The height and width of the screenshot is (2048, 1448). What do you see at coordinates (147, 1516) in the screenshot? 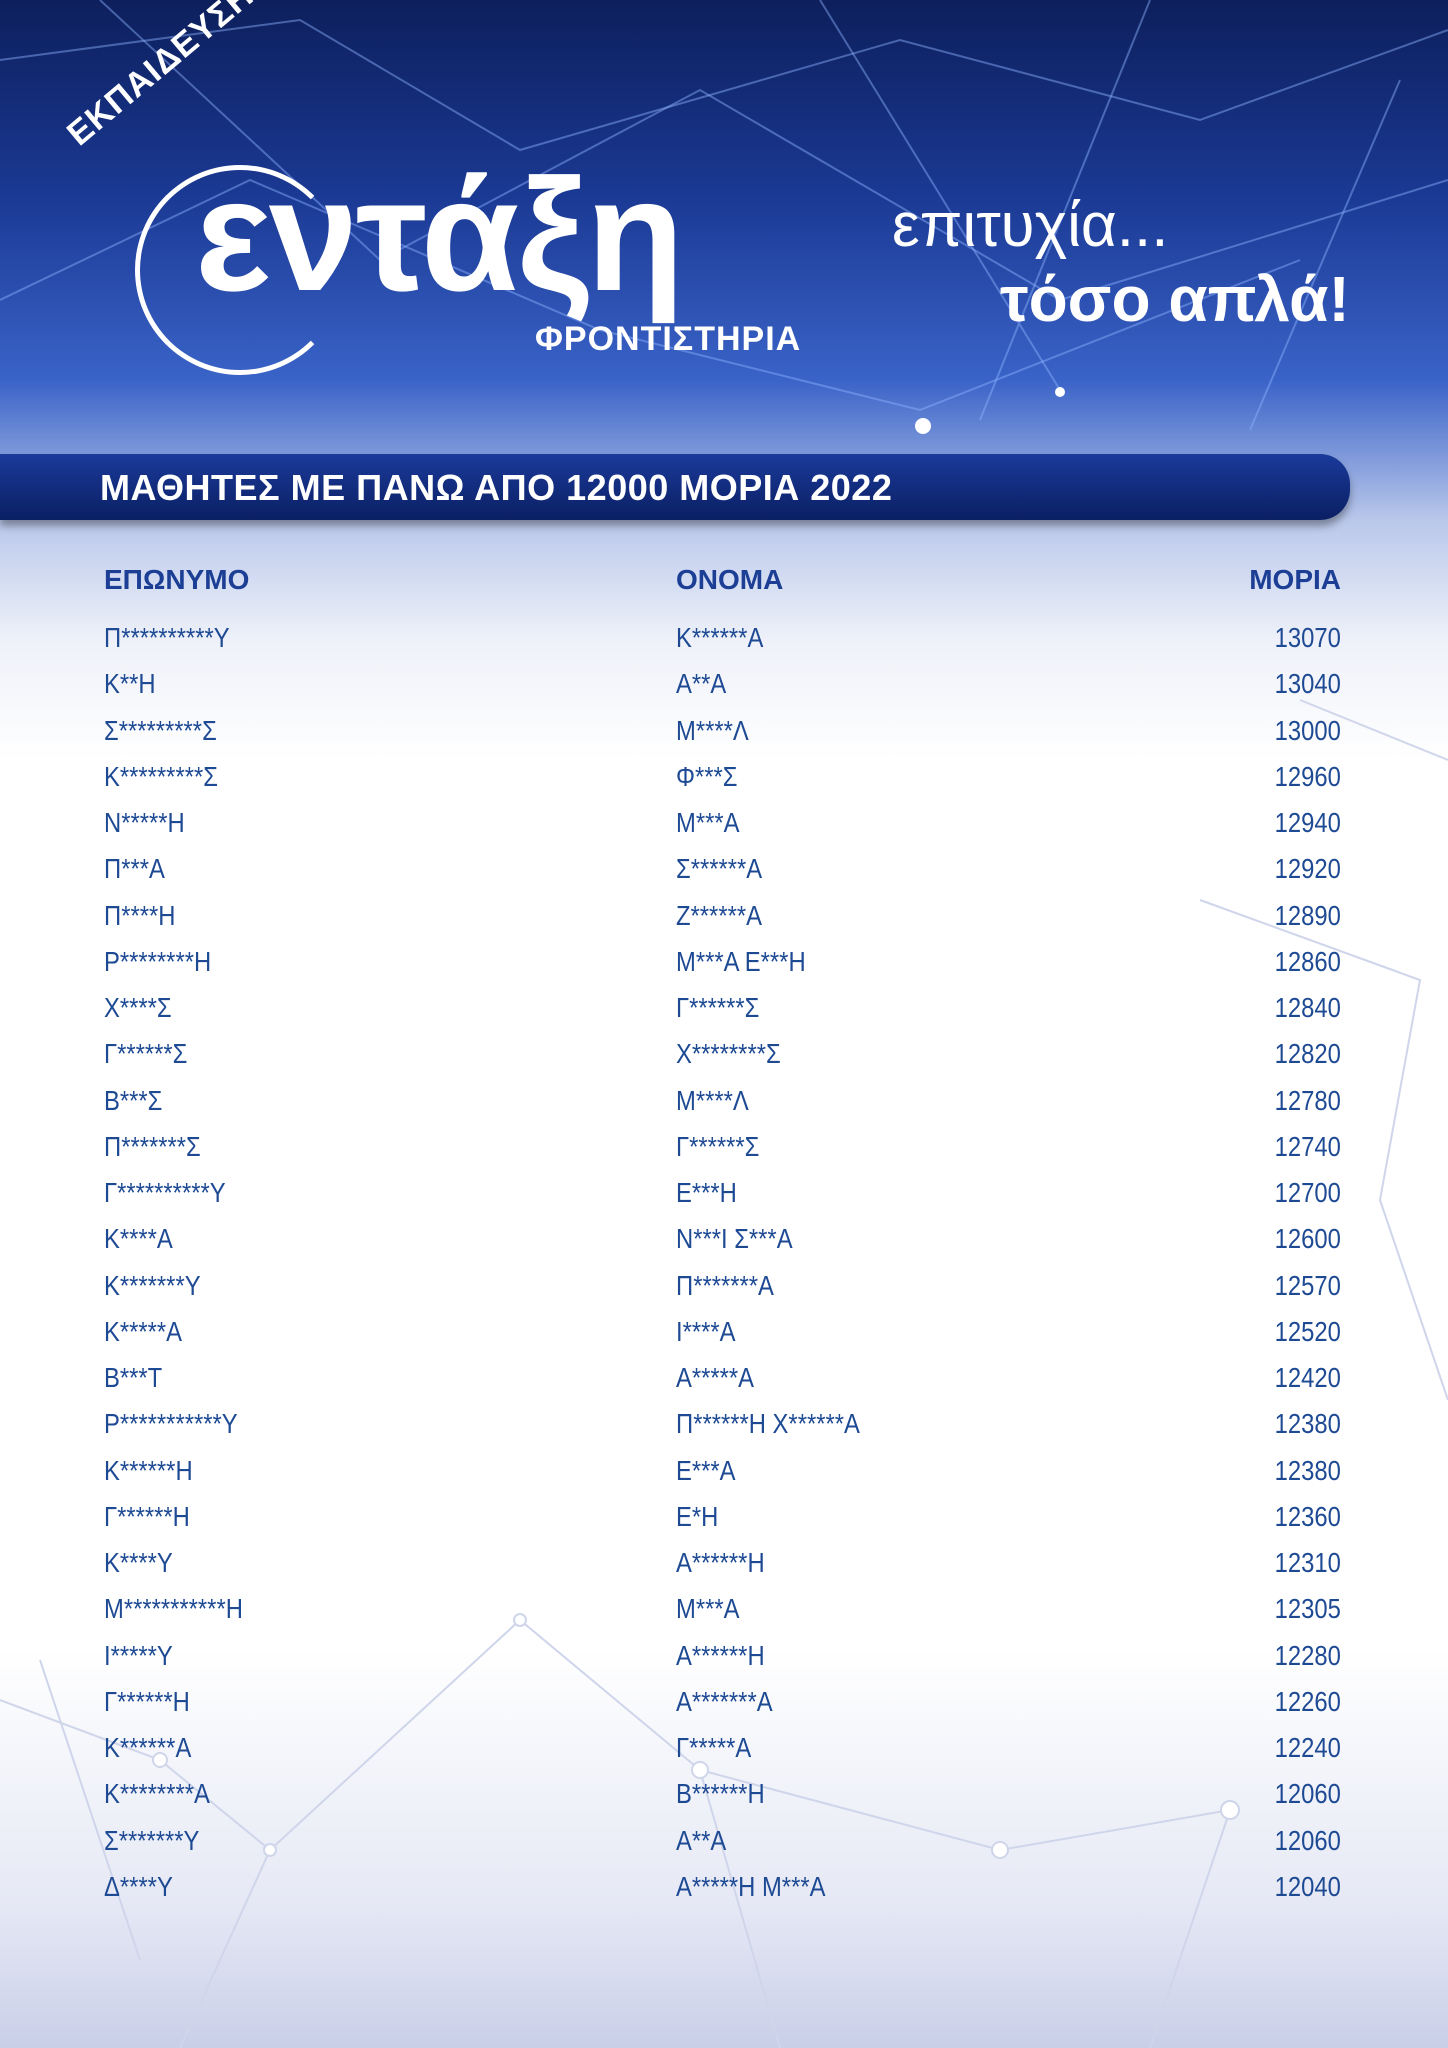
I see `surname-cell: Γ******Η` at bounding box center [147, 1516].